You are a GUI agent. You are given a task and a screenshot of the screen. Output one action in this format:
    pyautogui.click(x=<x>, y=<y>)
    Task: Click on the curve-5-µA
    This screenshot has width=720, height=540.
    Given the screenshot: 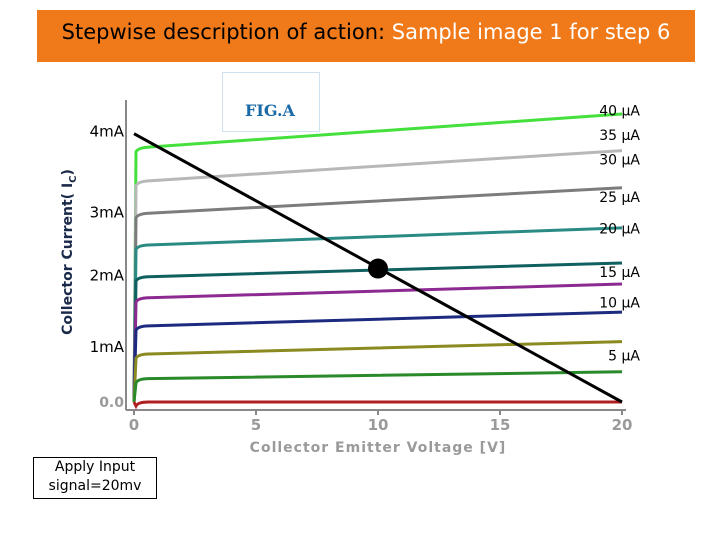 What is the action you would take?
    pyautogui.click(x=377, y=371)
    